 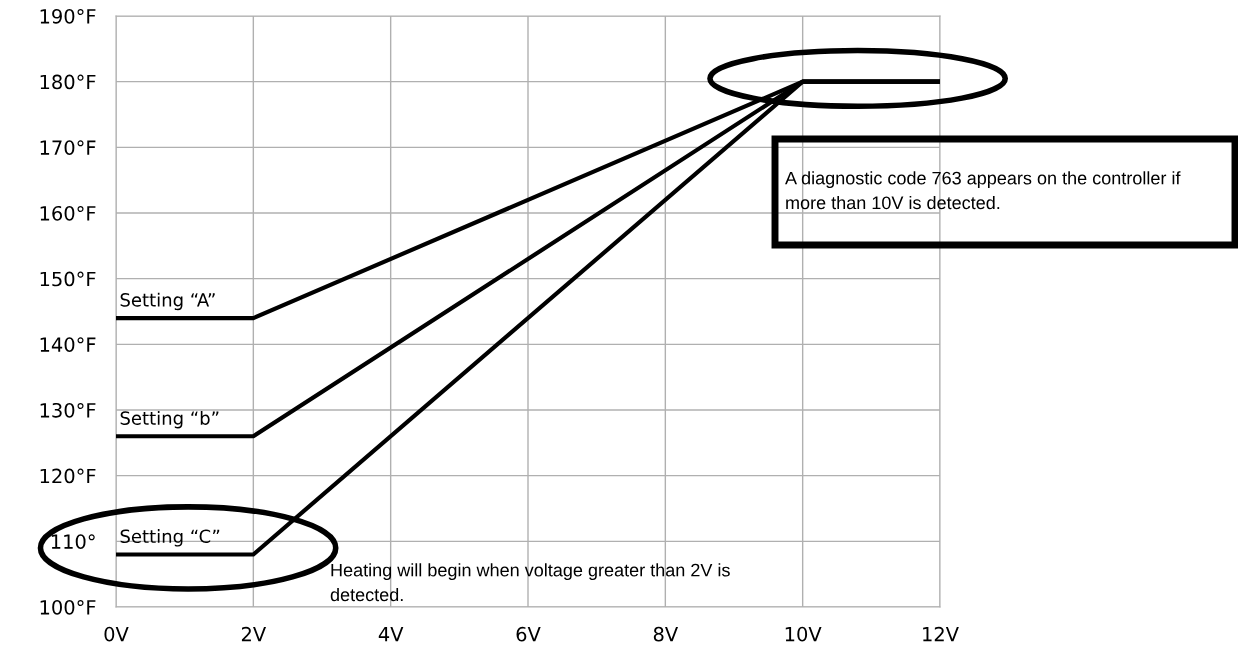 What do you see at coordinates (803, 634) in the screenshot?
I see `x-tick-label: 10V` at bounding box center [803, 634].